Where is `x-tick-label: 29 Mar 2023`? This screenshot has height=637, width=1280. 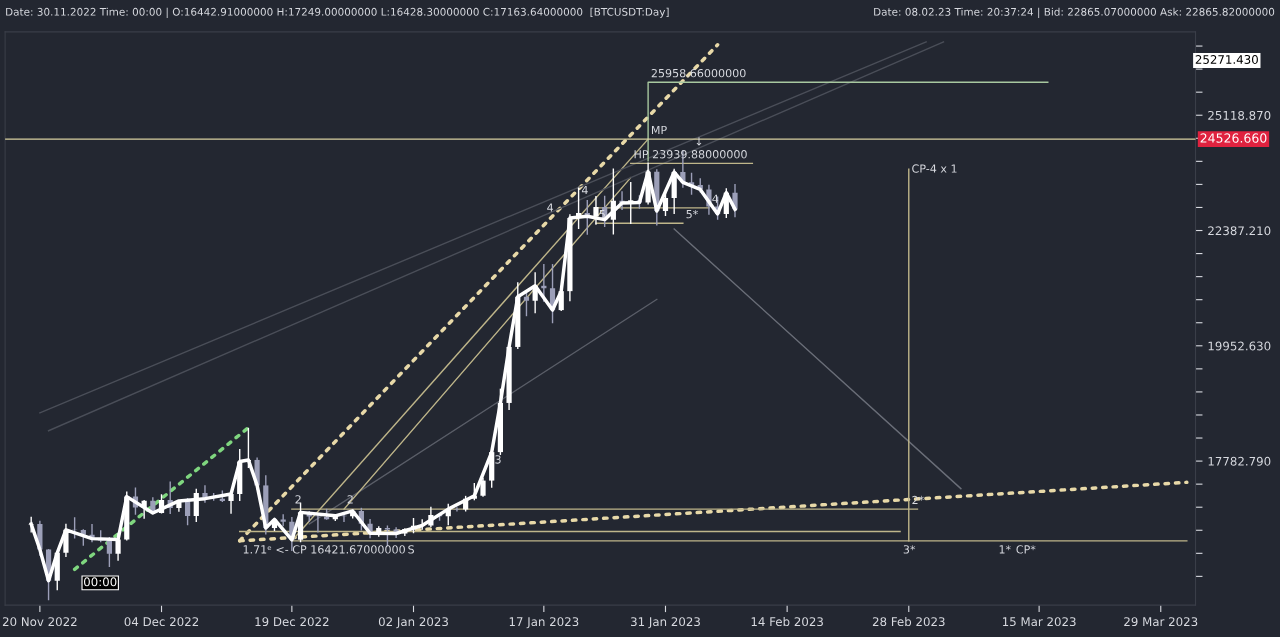 x-tick-label: 29 Mar 2023 is located at coordinates (1161, 622).